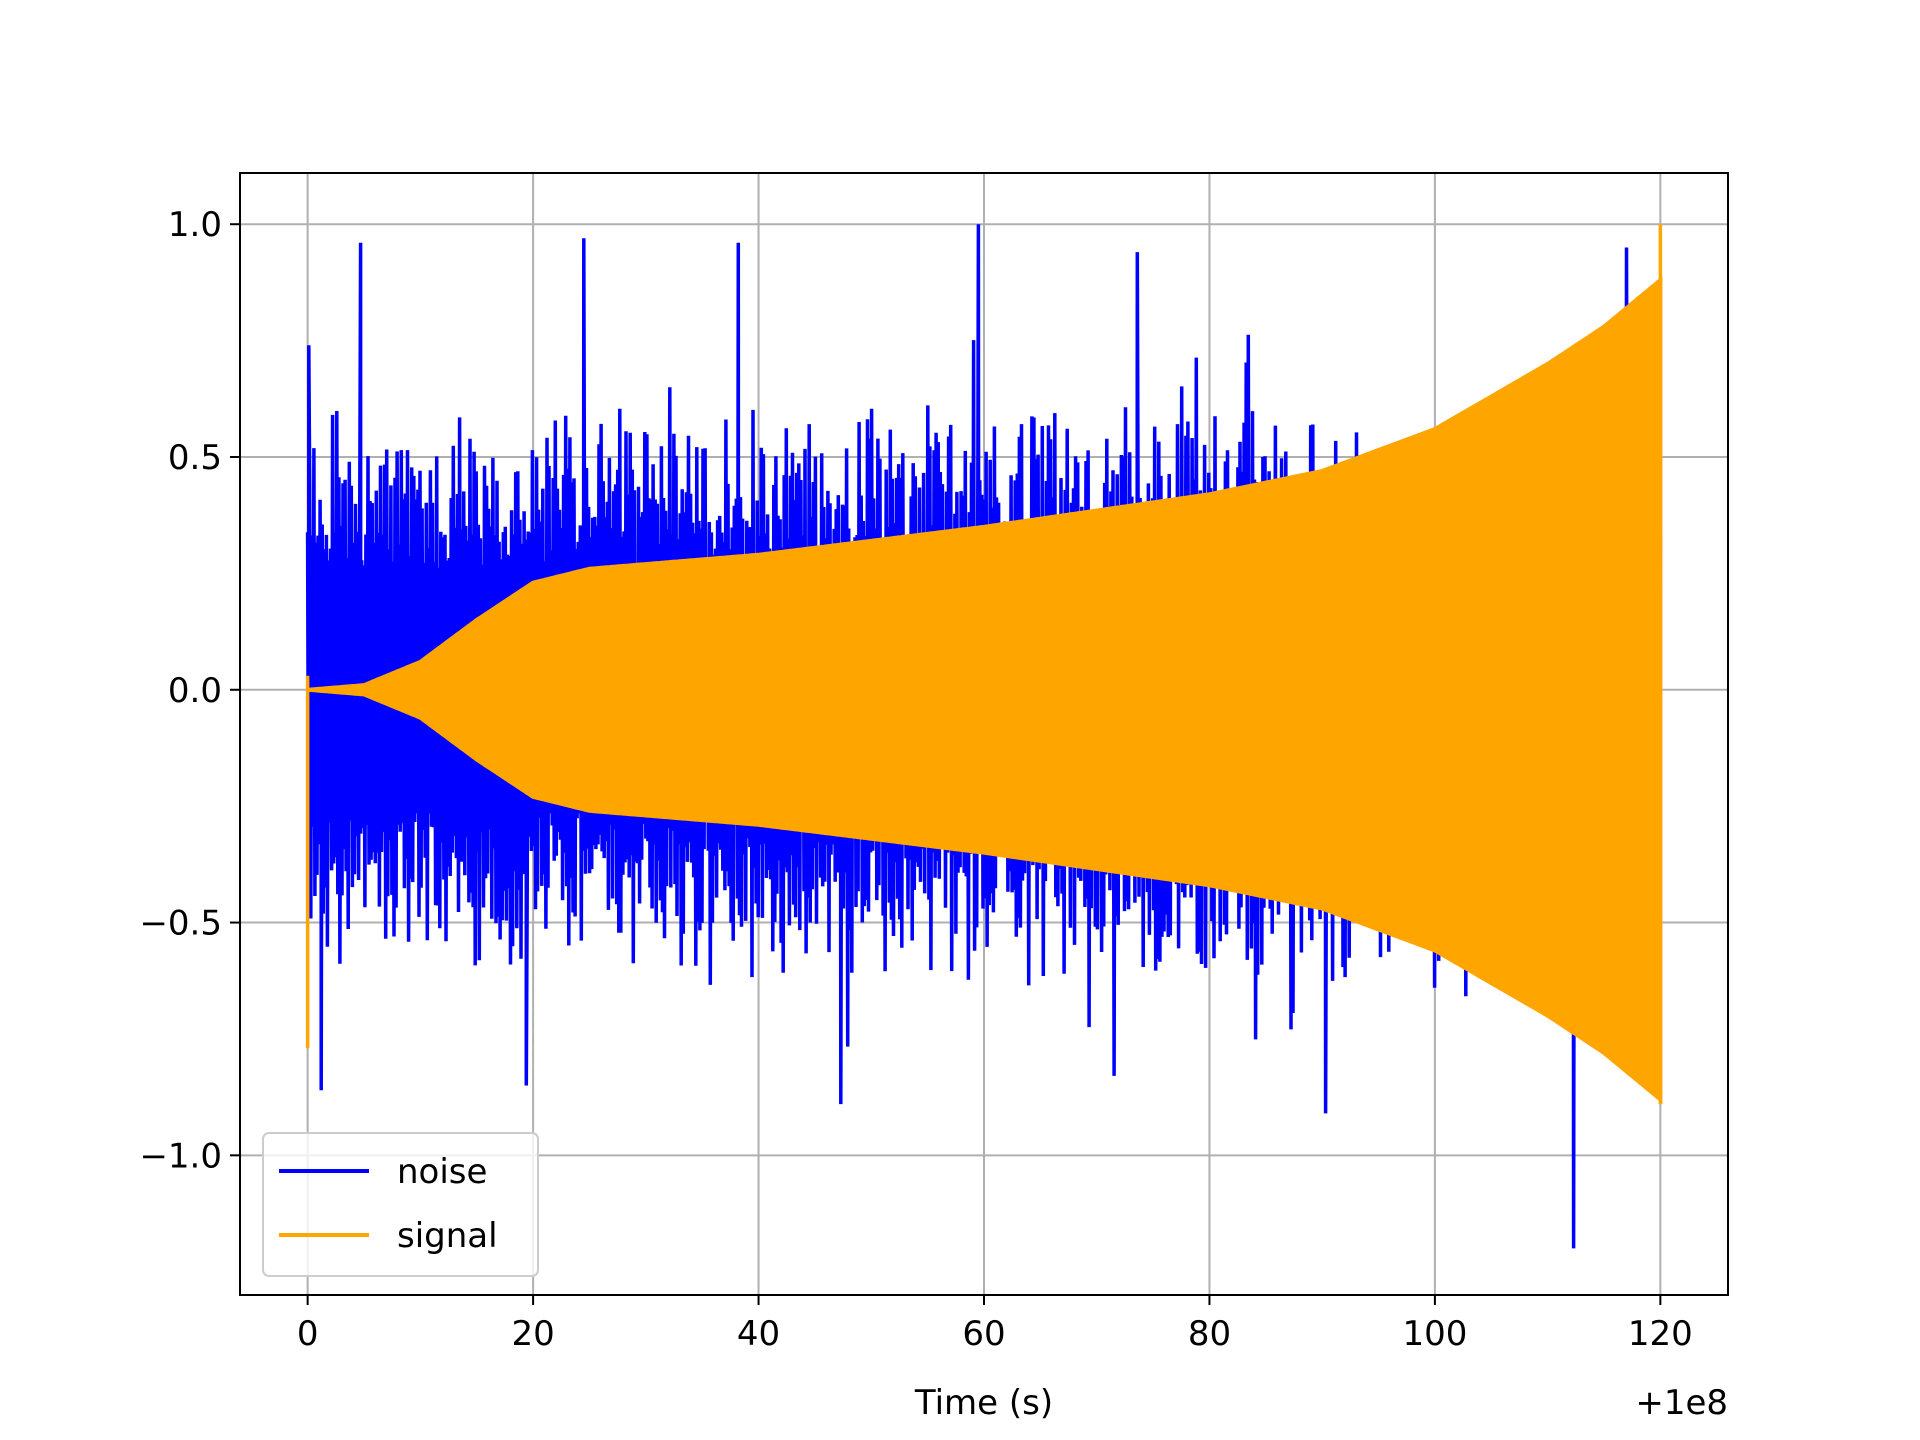  I want to click on y-tick-label: 1.0, so click(195, 225).